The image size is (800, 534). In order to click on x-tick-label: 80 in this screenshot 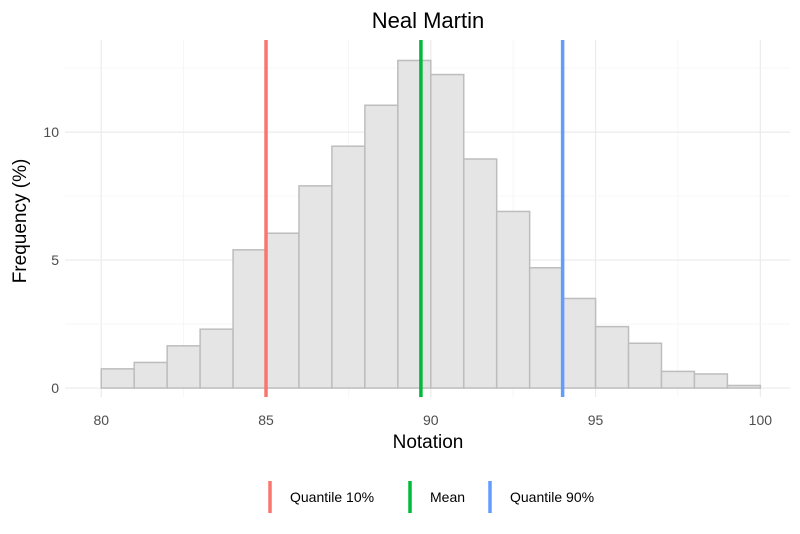, I will do `click(101, 420)`.